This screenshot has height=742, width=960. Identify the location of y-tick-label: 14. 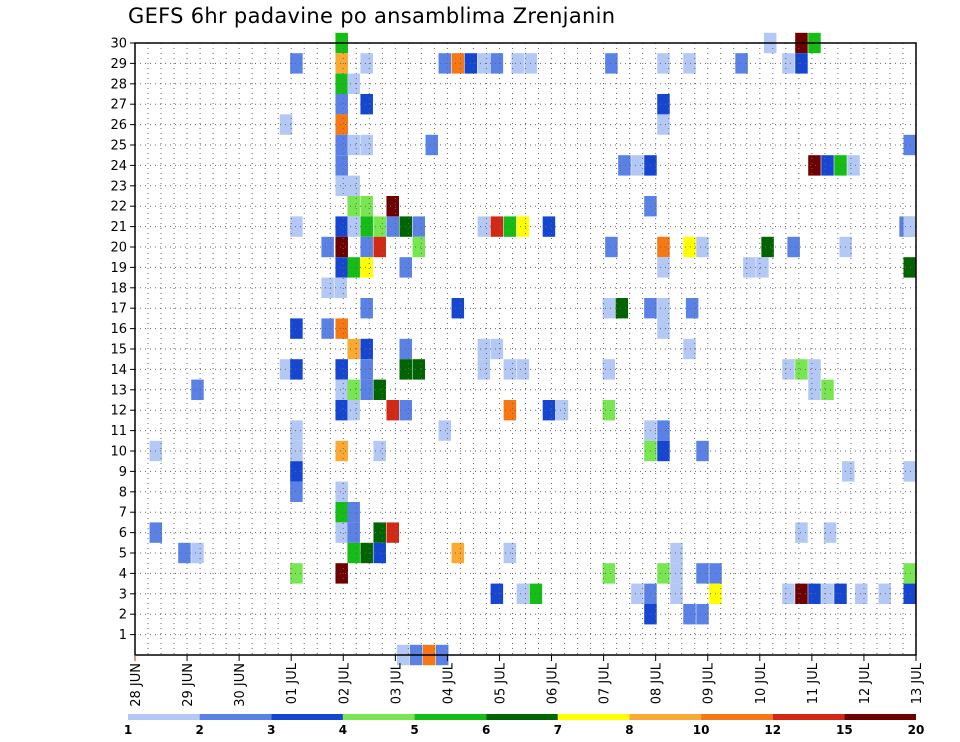
(118, 370).